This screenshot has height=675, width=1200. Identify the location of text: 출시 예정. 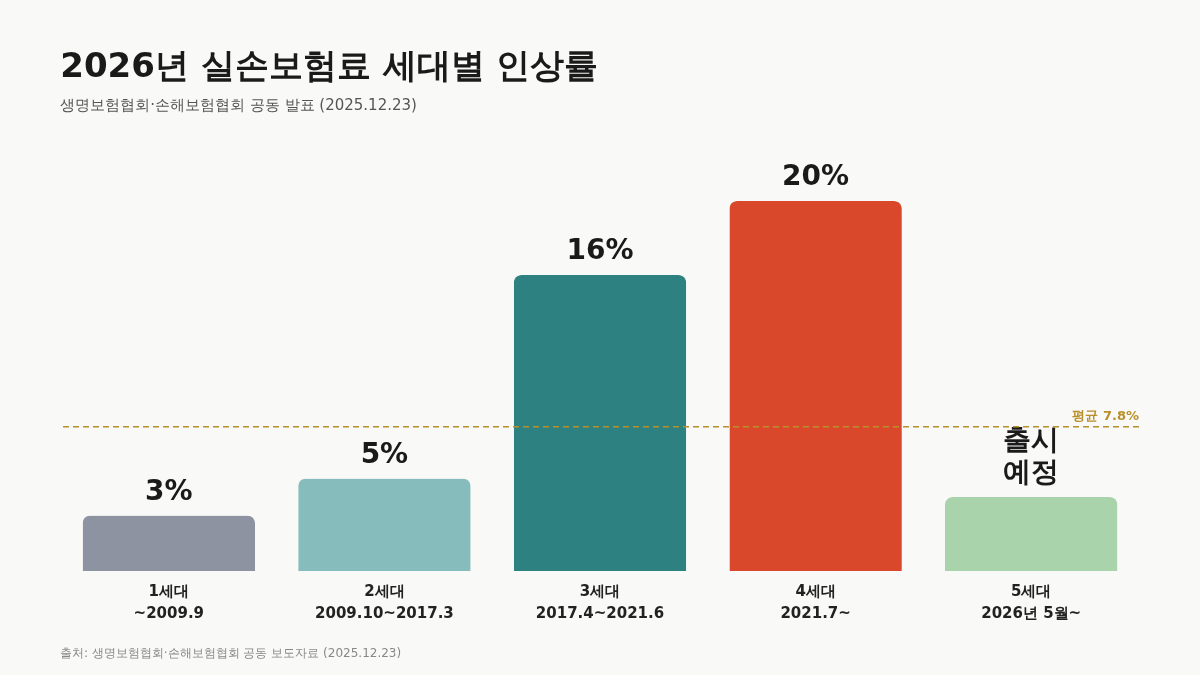
(1031, 455).